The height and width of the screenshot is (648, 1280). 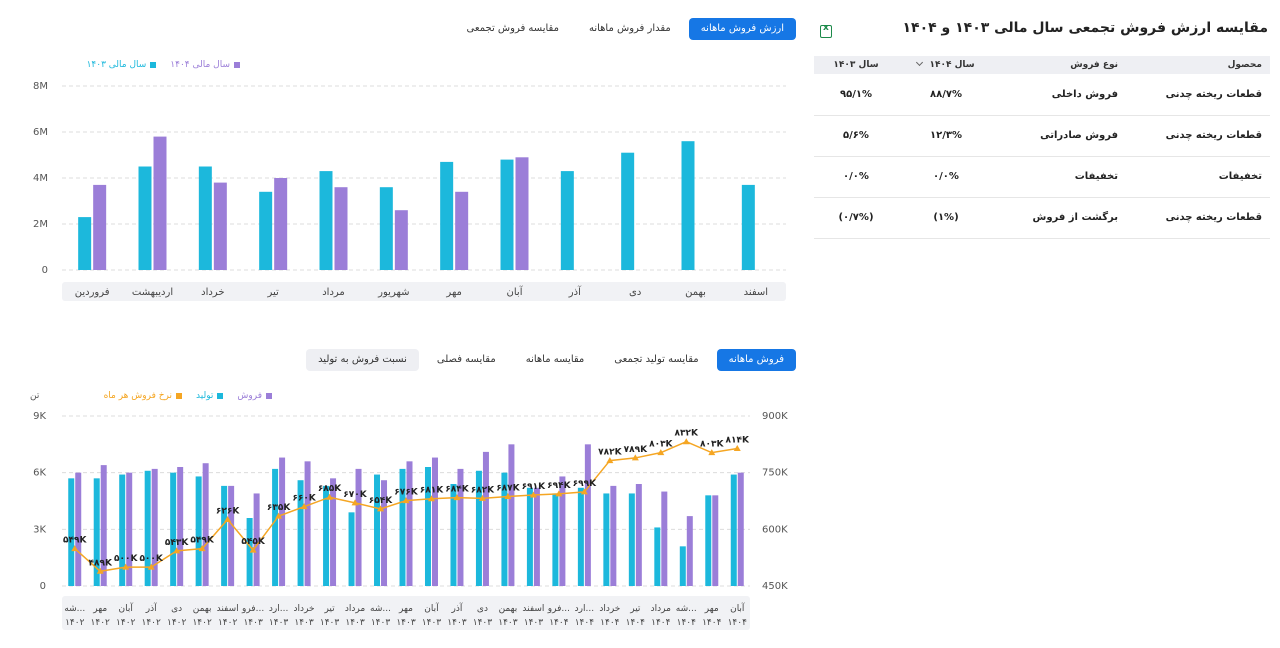 What do you see at coordinates (1042, 65) in the screenshot?
I see `table-header-row: محصول نوع فروش سال ۱۴۰۴ سال ۱۴۰۳` at bounding box center [1042, 65].